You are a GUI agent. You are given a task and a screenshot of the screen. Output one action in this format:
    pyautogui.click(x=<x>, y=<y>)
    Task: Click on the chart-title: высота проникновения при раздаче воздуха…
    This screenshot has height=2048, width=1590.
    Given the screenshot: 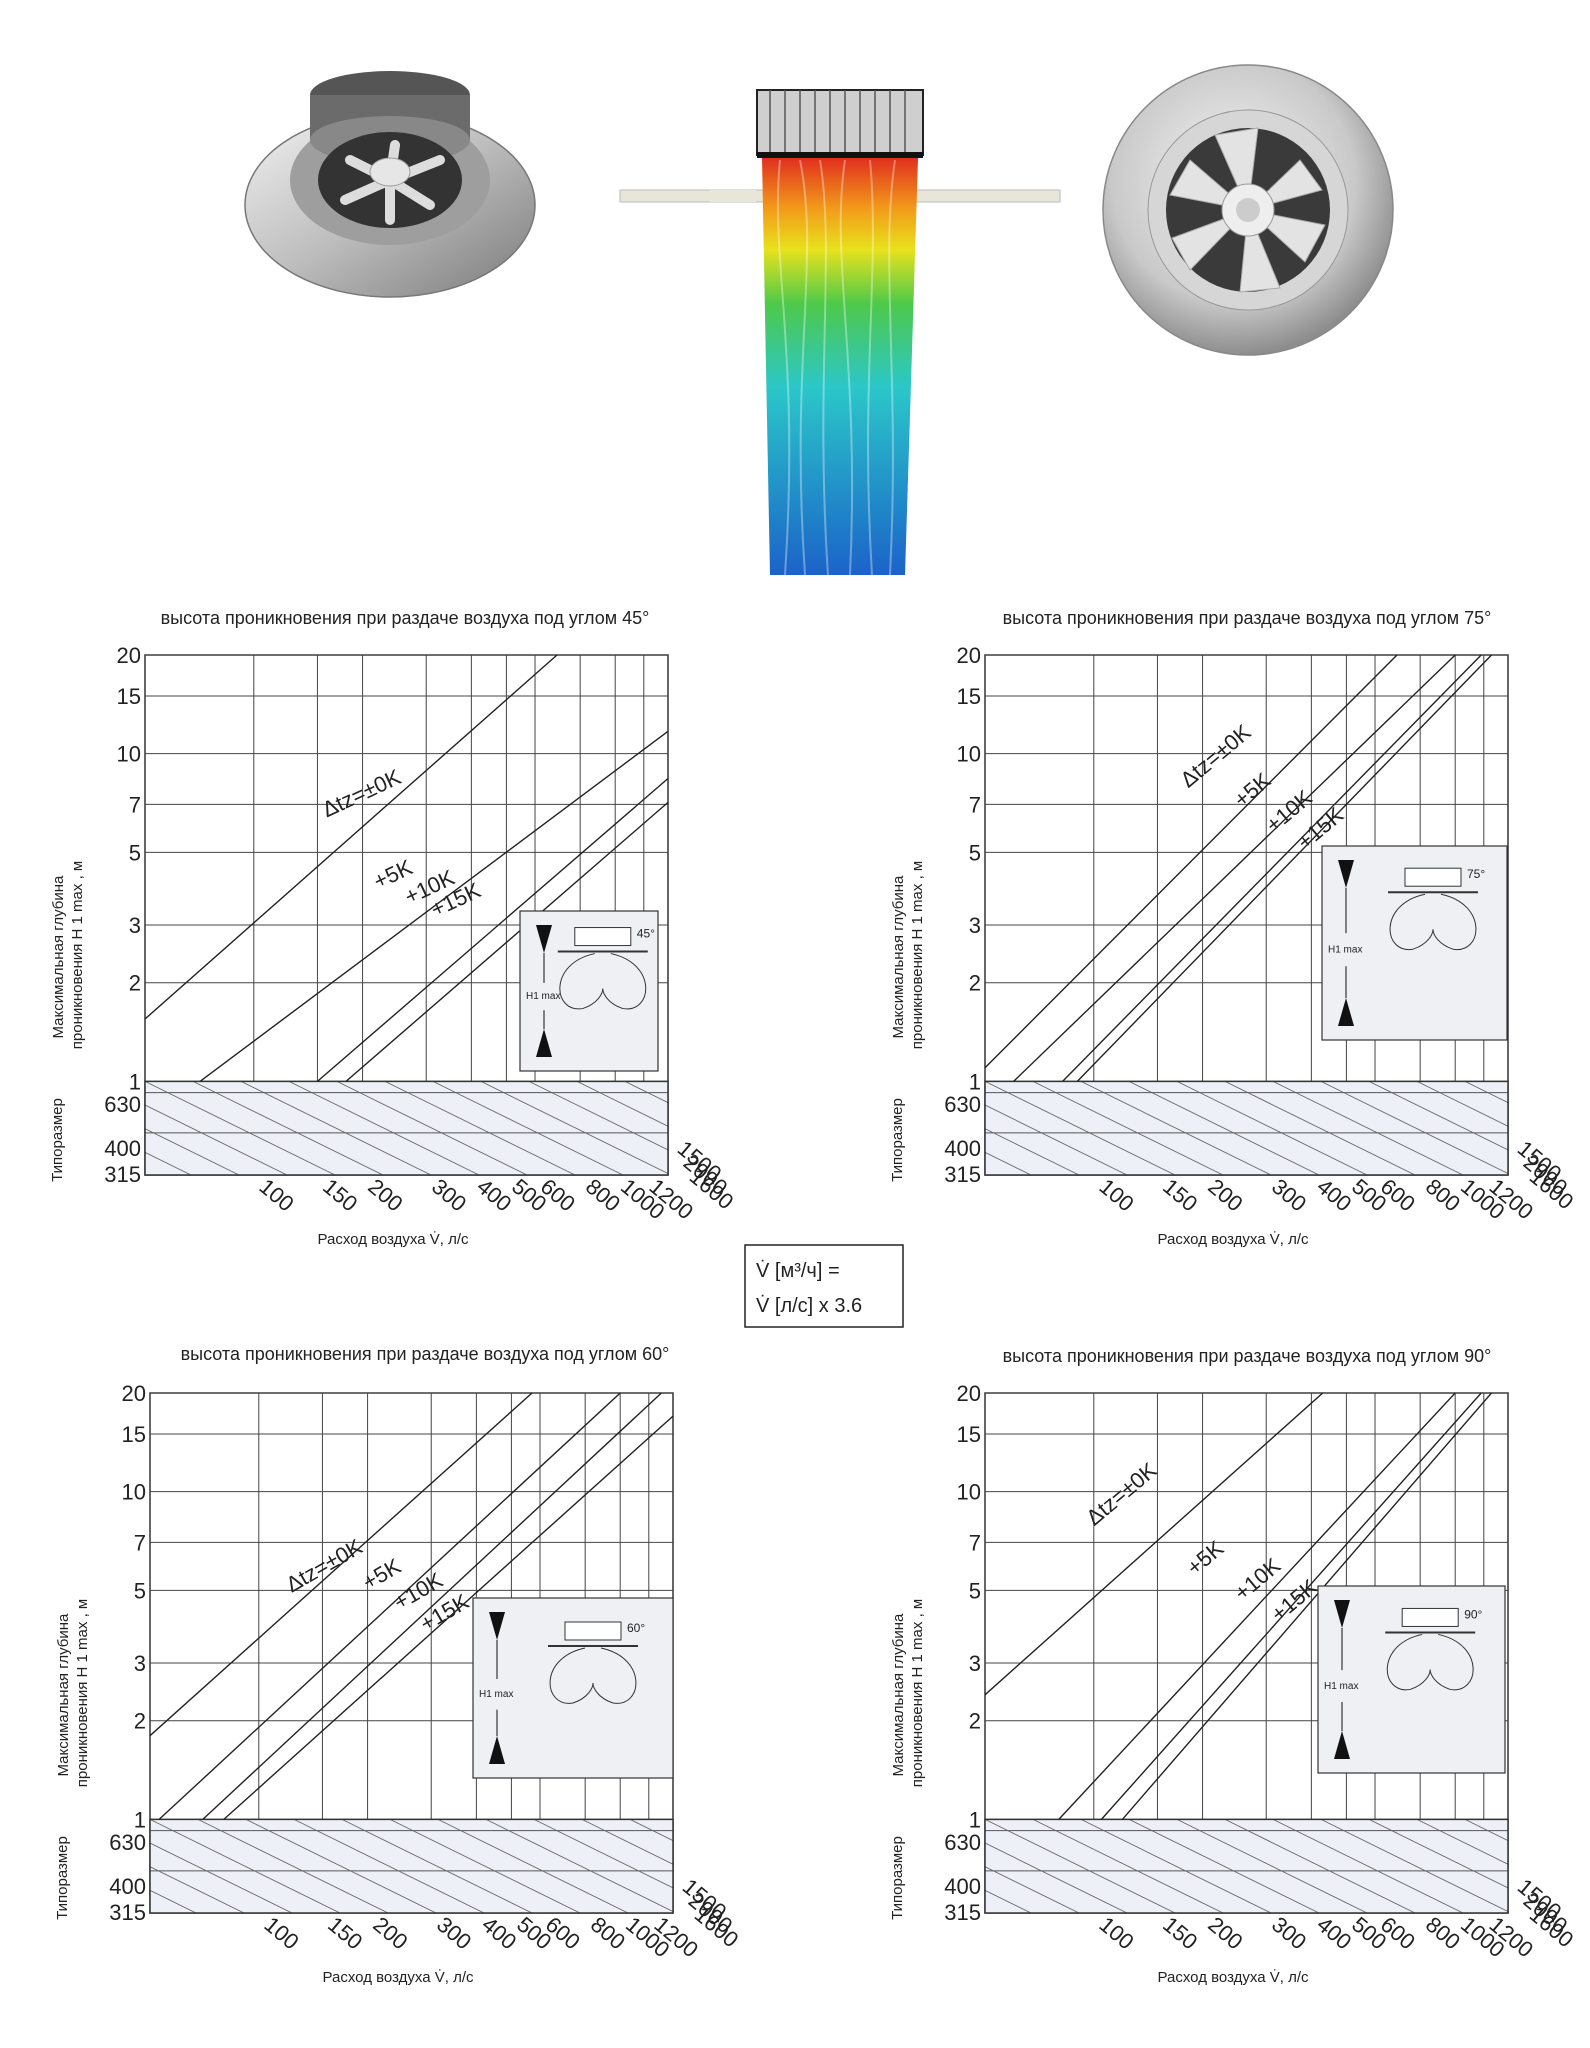 What is the action you would take?
    pyautogui.click(x=425, y=1354)
    